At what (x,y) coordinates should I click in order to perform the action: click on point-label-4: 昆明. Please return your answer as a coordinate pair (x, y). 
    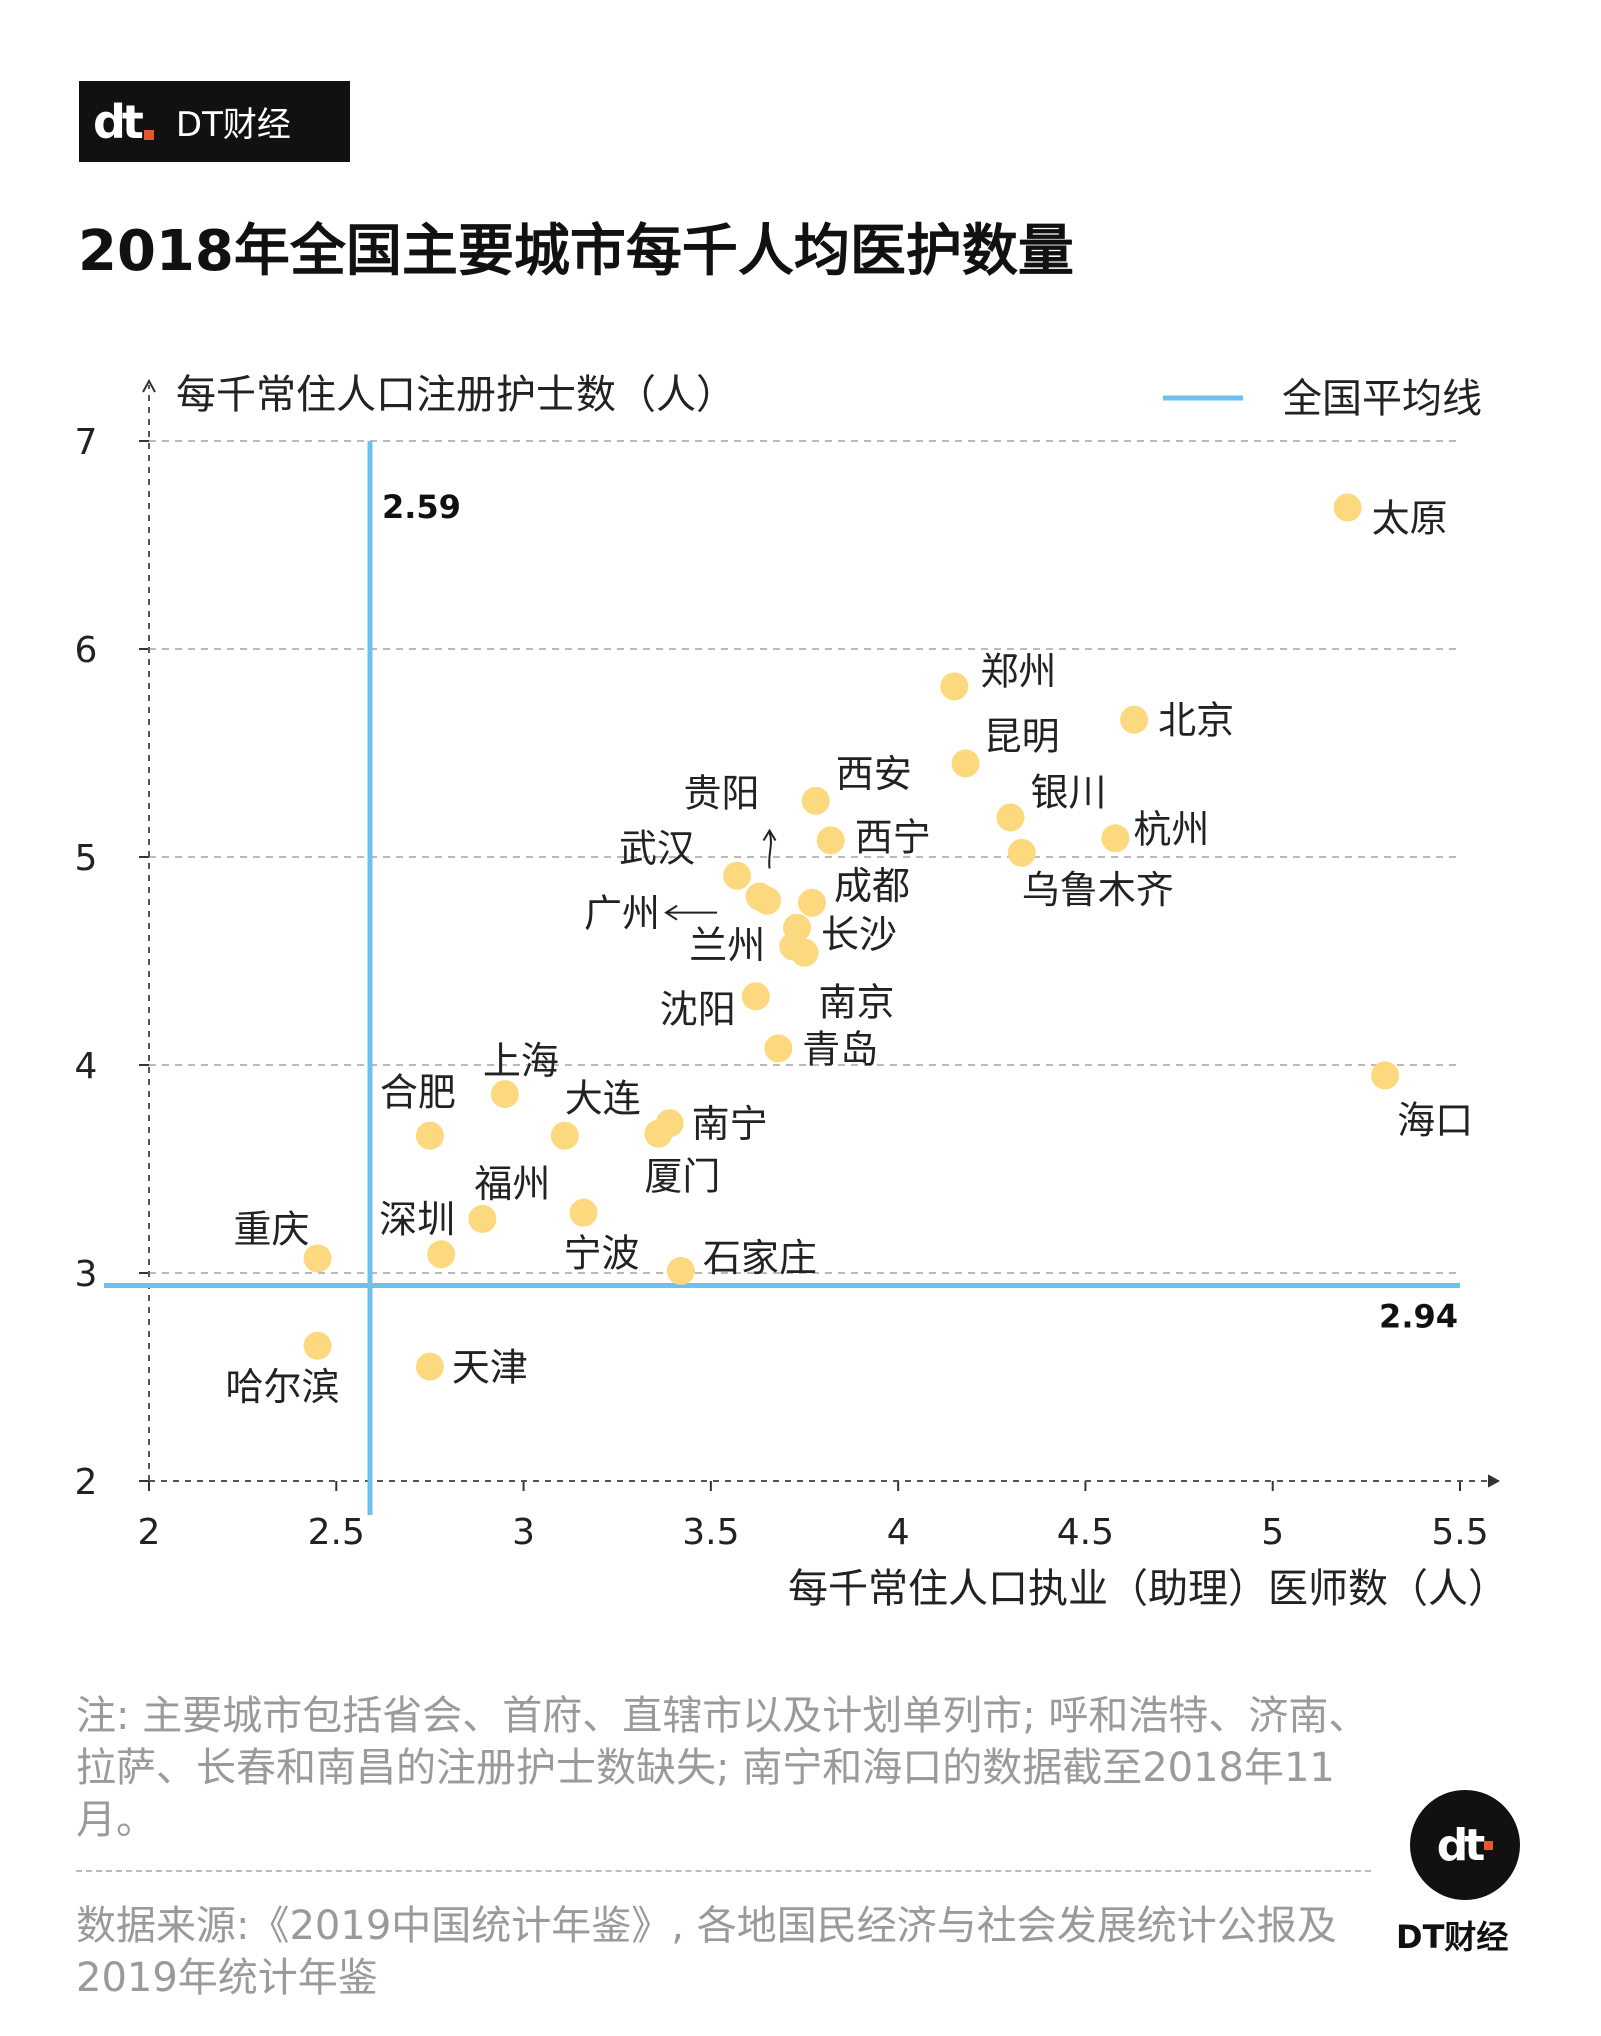
    Looking at the image, I should click on (1022, 736).